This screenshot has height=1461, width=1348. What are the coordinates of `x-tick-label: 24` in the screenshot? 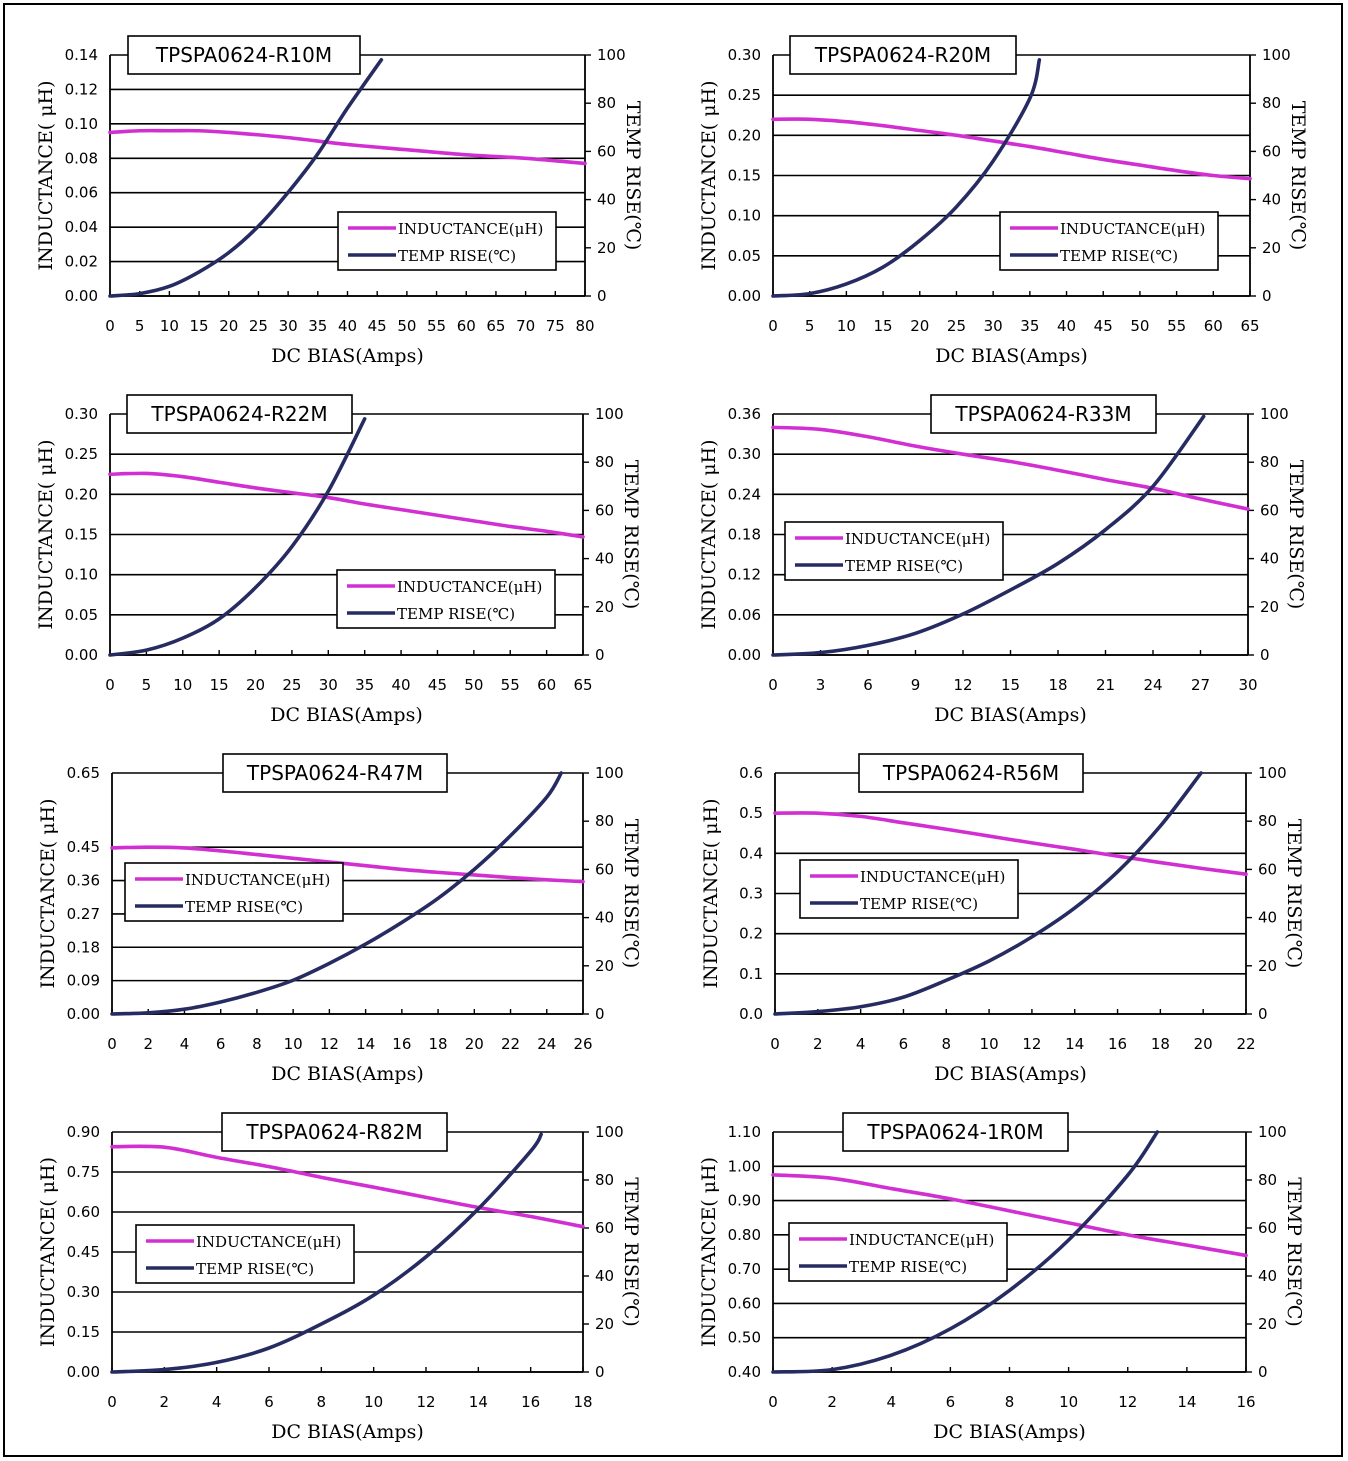 It's located at (546, 1044).